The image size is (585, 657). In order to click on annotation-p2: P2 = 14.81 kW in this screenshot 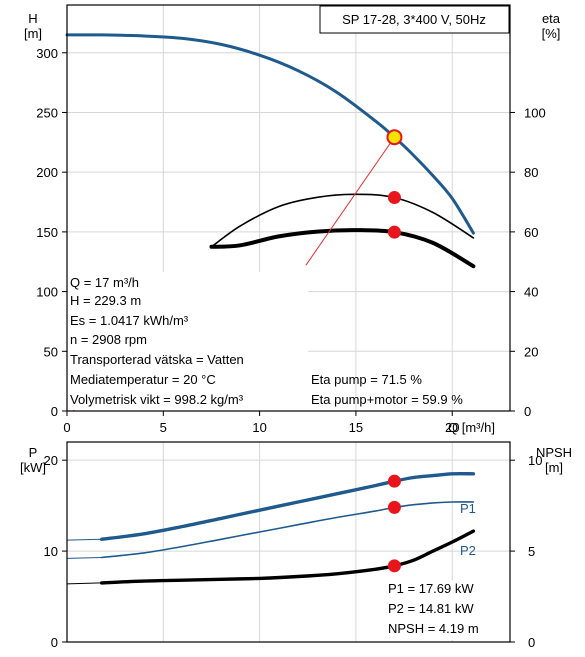, I will do `click(431, 608)`.